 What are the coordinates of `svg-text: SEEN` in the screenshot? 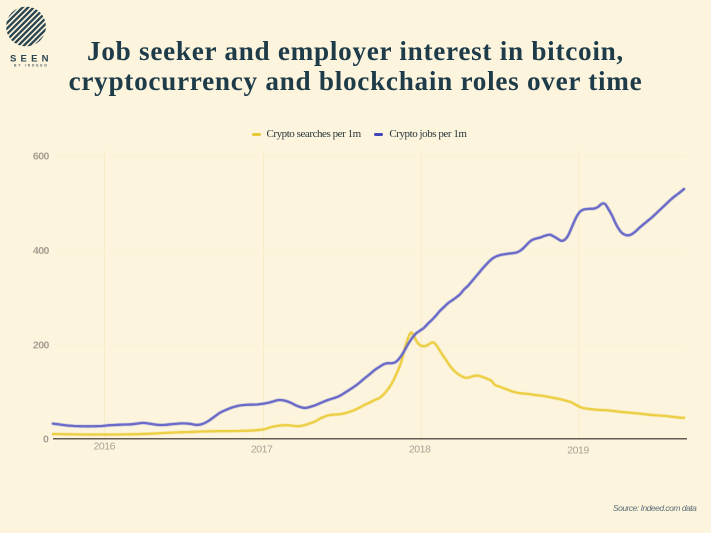 It's located at (31, 59).